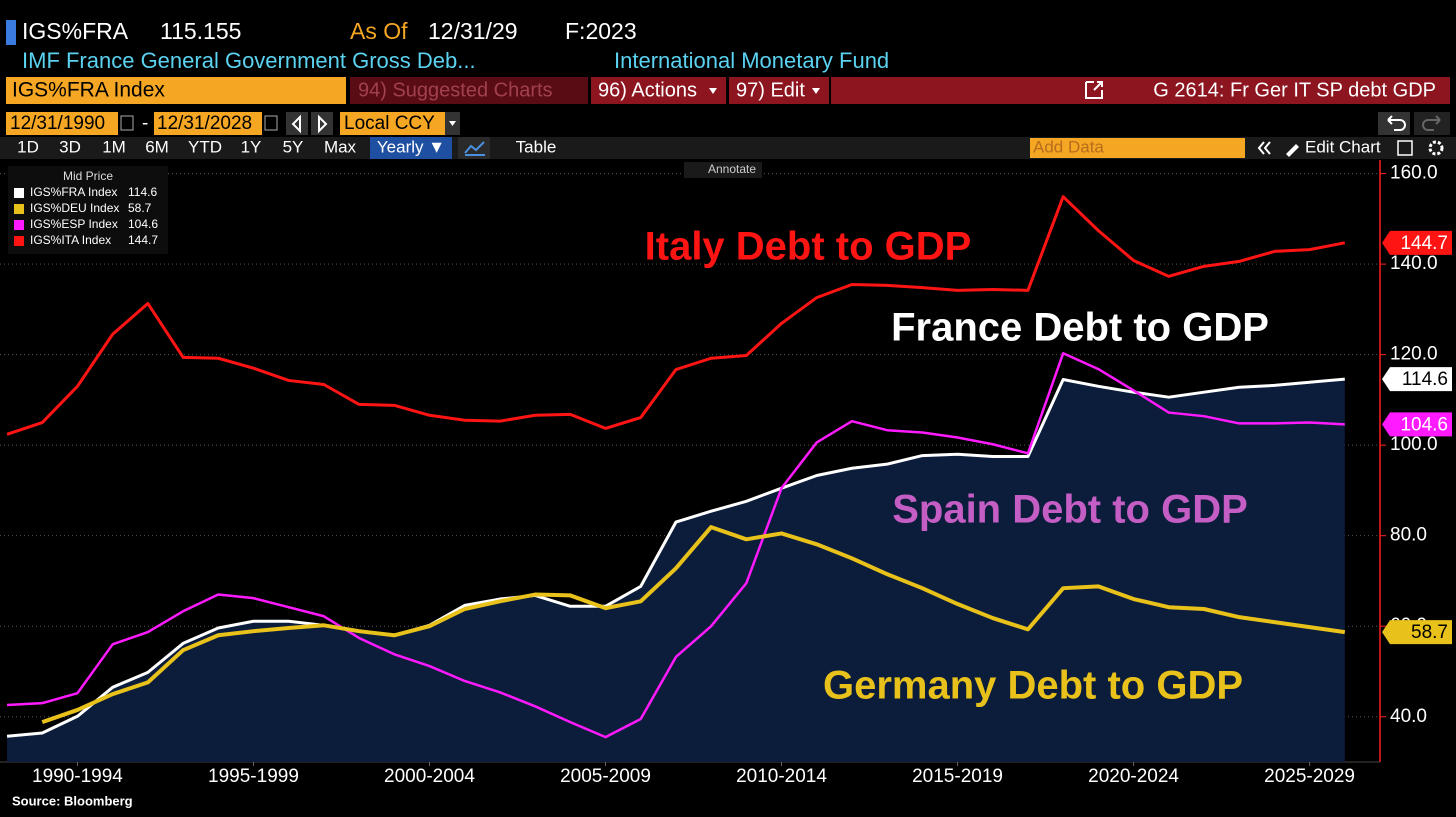 Image resolution: width=1456 pixels, height=817 pixels. Describe the element at coordinates (455, 90) in the screenshot. I see `suggested: 94) Suggested Charts` at that location.